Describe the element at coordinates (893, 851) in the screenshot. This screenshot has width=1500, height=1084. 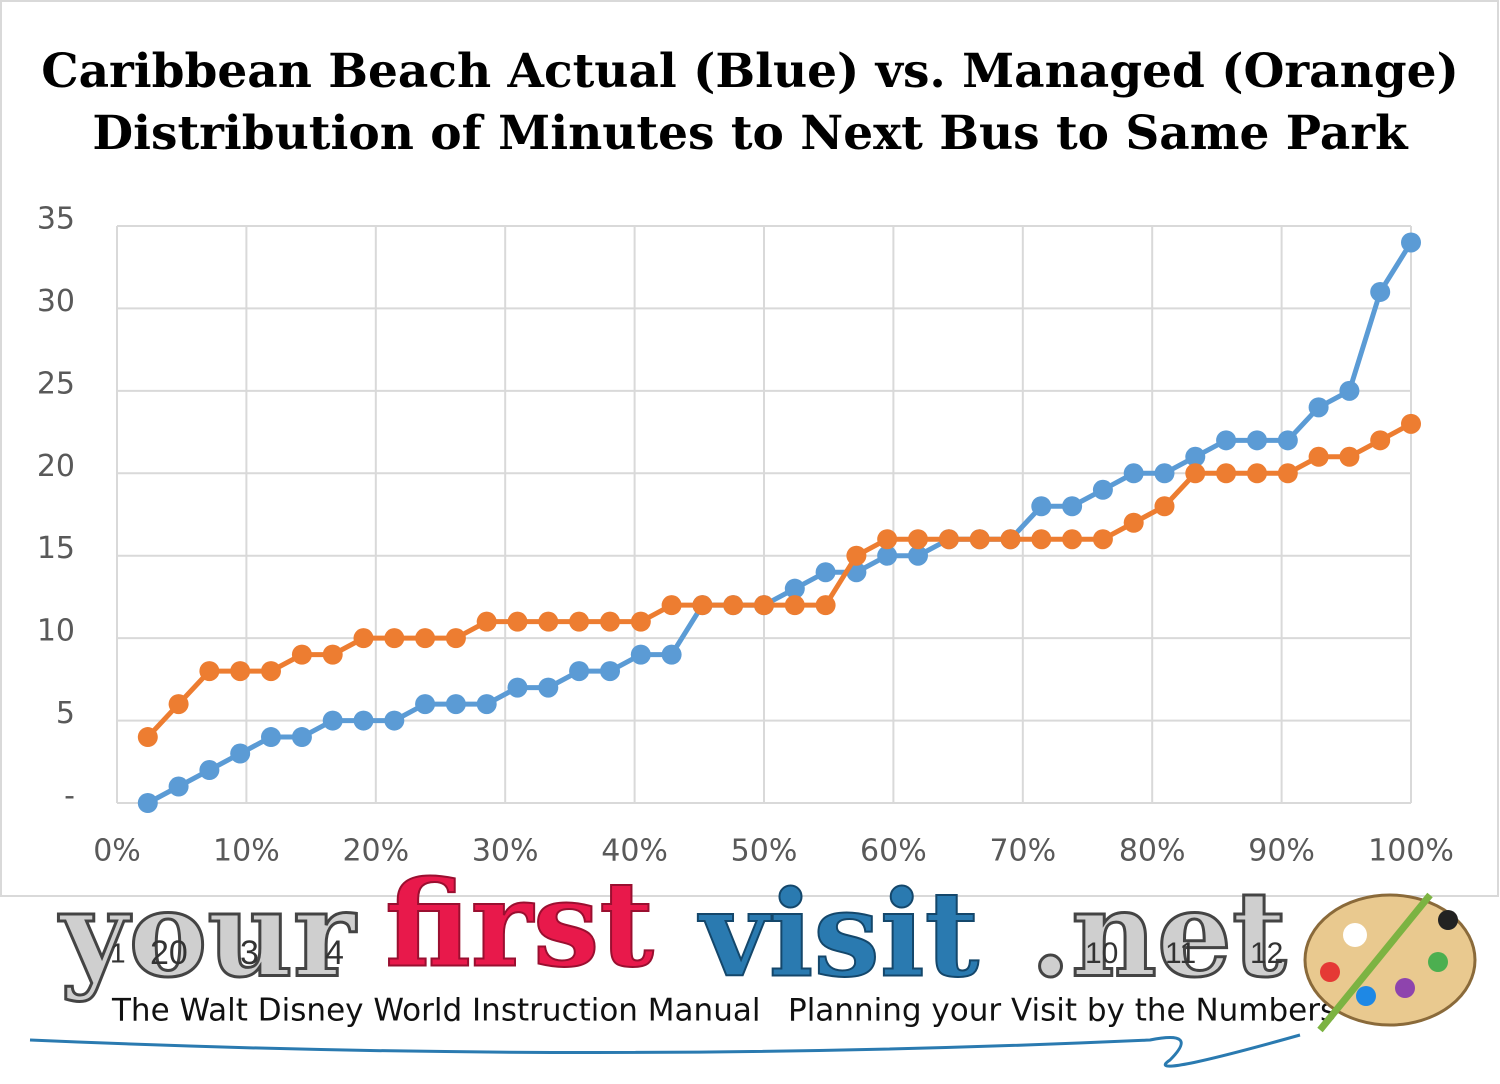
I see `x-tick-label: 60%` at that location.